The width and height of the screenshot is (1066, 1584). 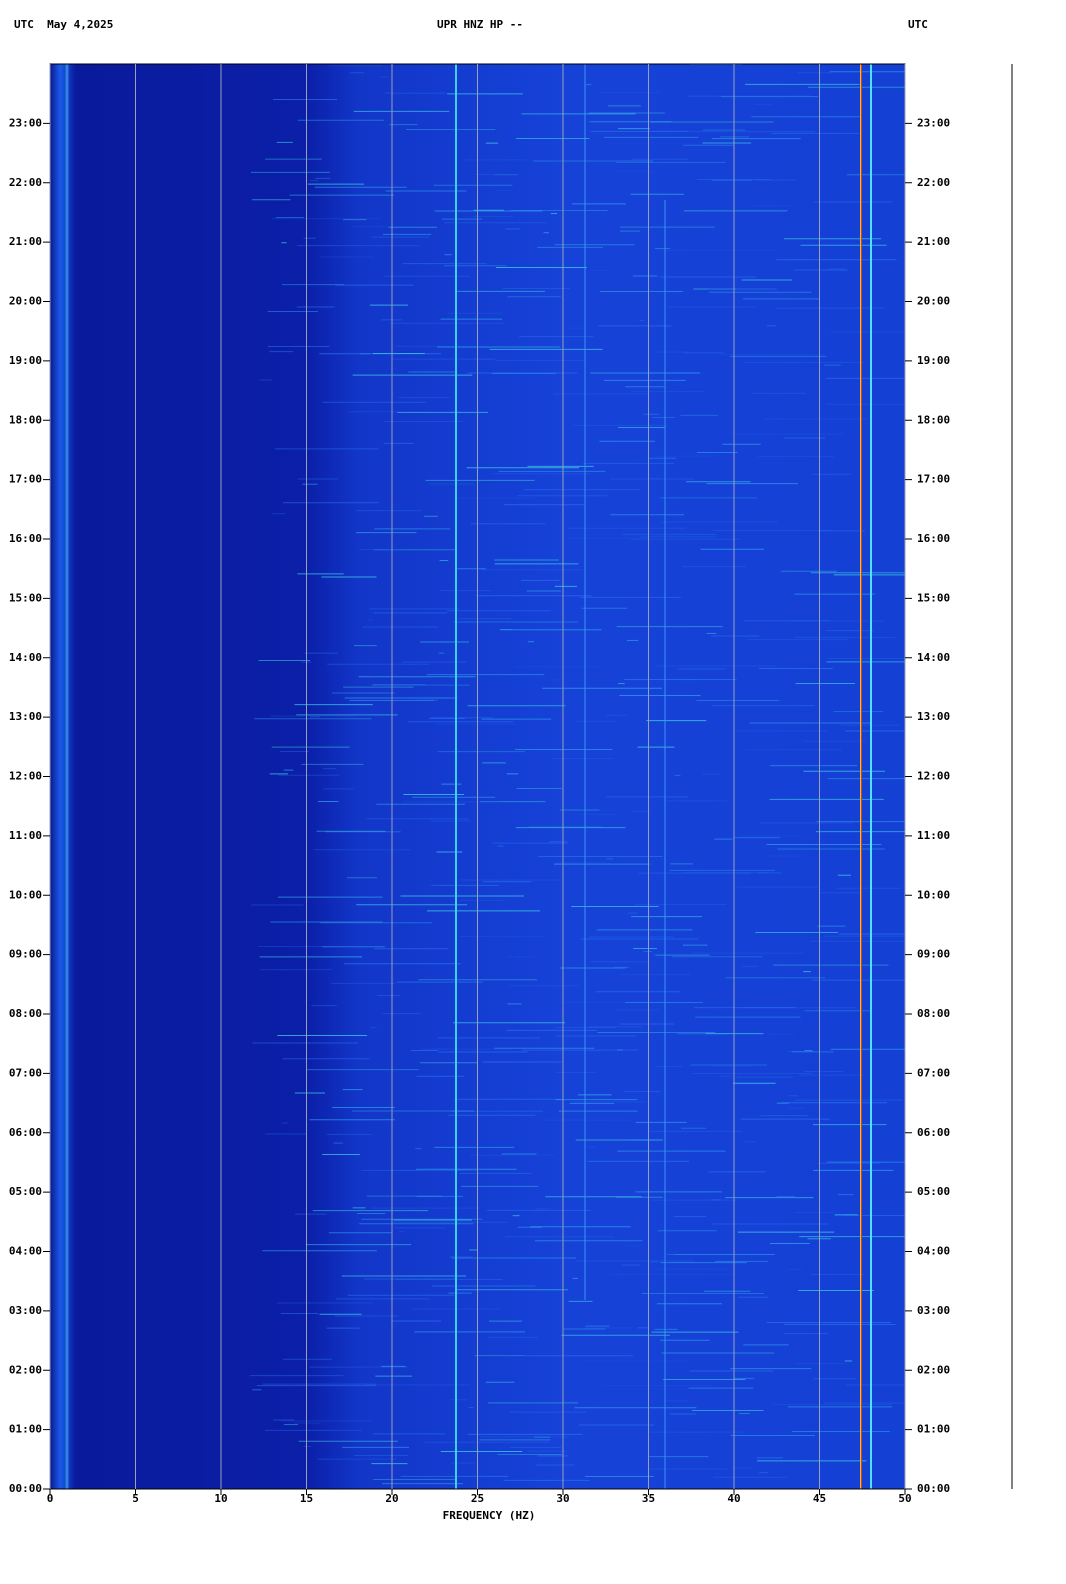 I want to click on y-tick-label-right: 03:00, so click(x=933, y=1310).